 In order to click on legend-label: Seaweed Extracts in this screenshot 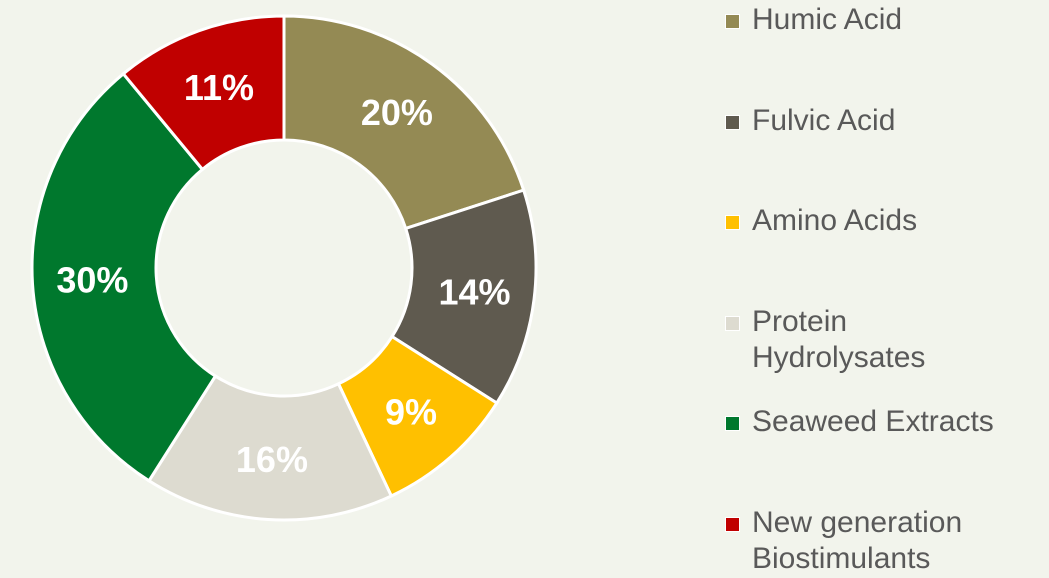, I will do `click(873, 421)`.